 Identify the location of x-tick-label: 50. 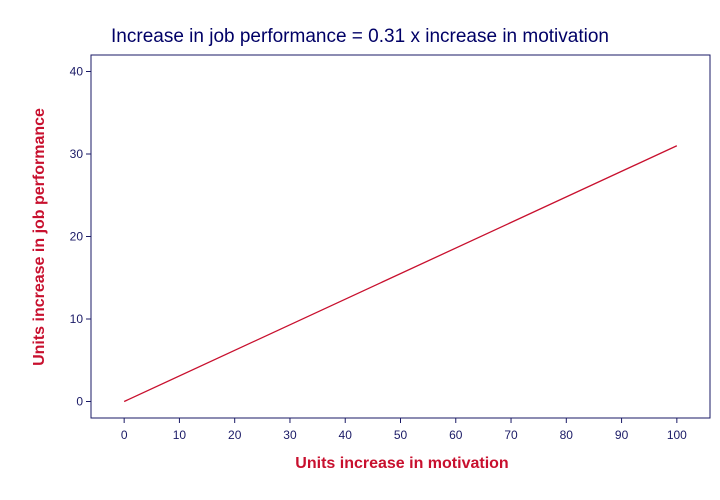
(401, 435).